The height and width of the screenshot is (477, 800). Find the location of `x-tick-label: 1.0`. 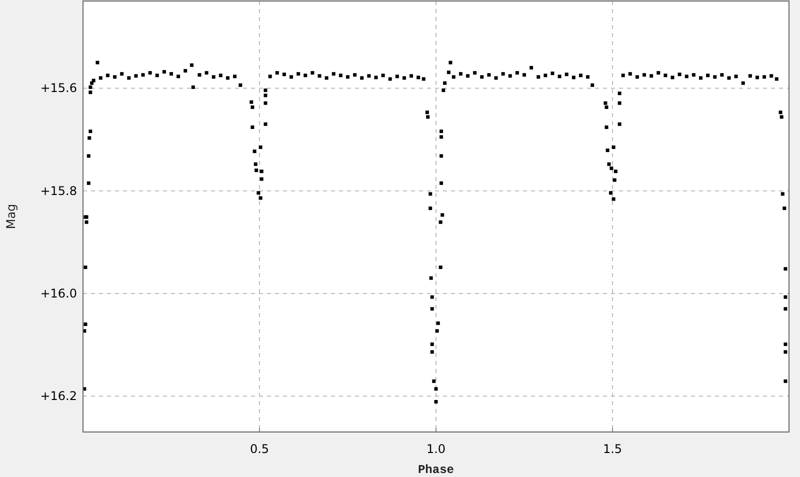

x-tick-label: 1.0 is located at coordinates (436, 449).